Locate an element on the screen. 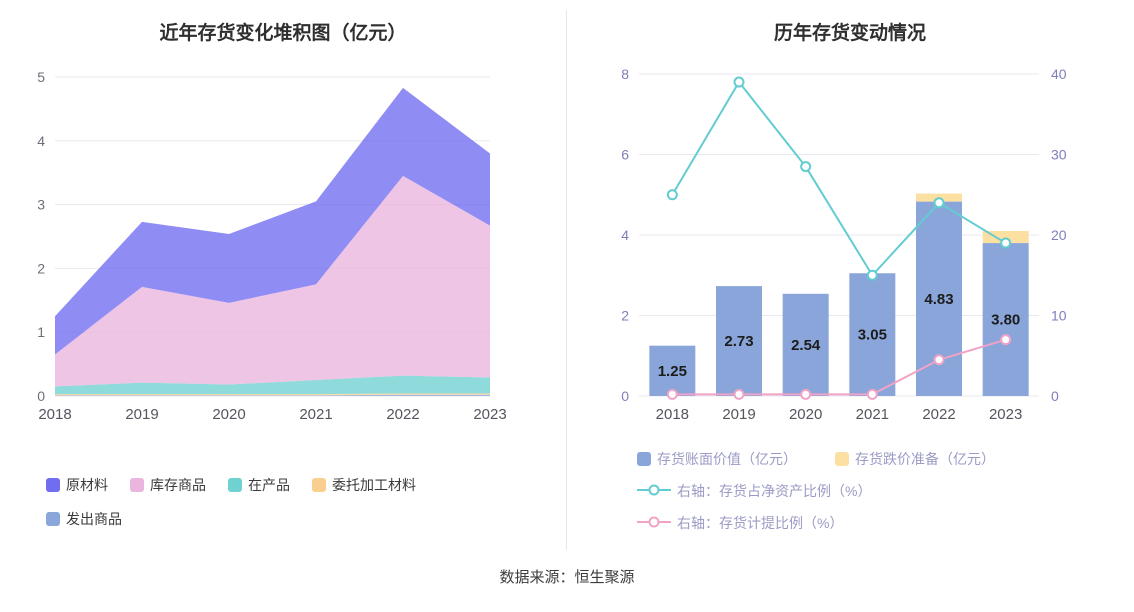 Image resolution: width=1134 pixels, height=612 pixels. legend-row: 右轴：存货占净资产比例（%） is located at coordinates (885, 491).